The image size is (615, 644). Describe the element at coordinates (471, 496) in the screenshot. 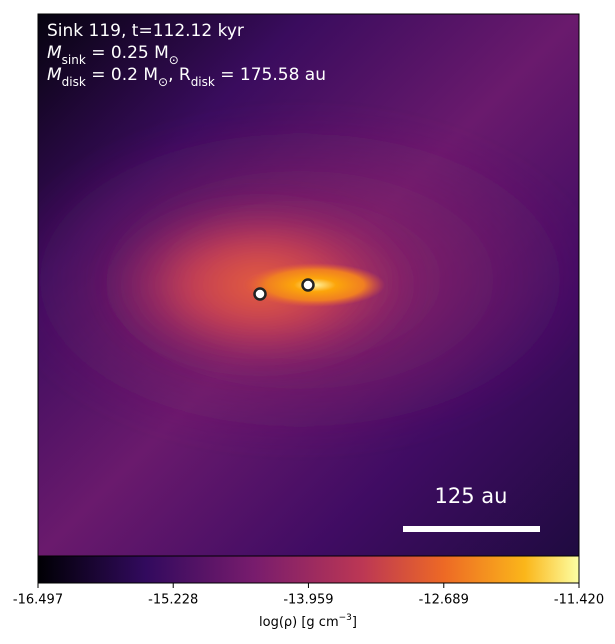

I see `scale-bar-label: 125 au` at that location.